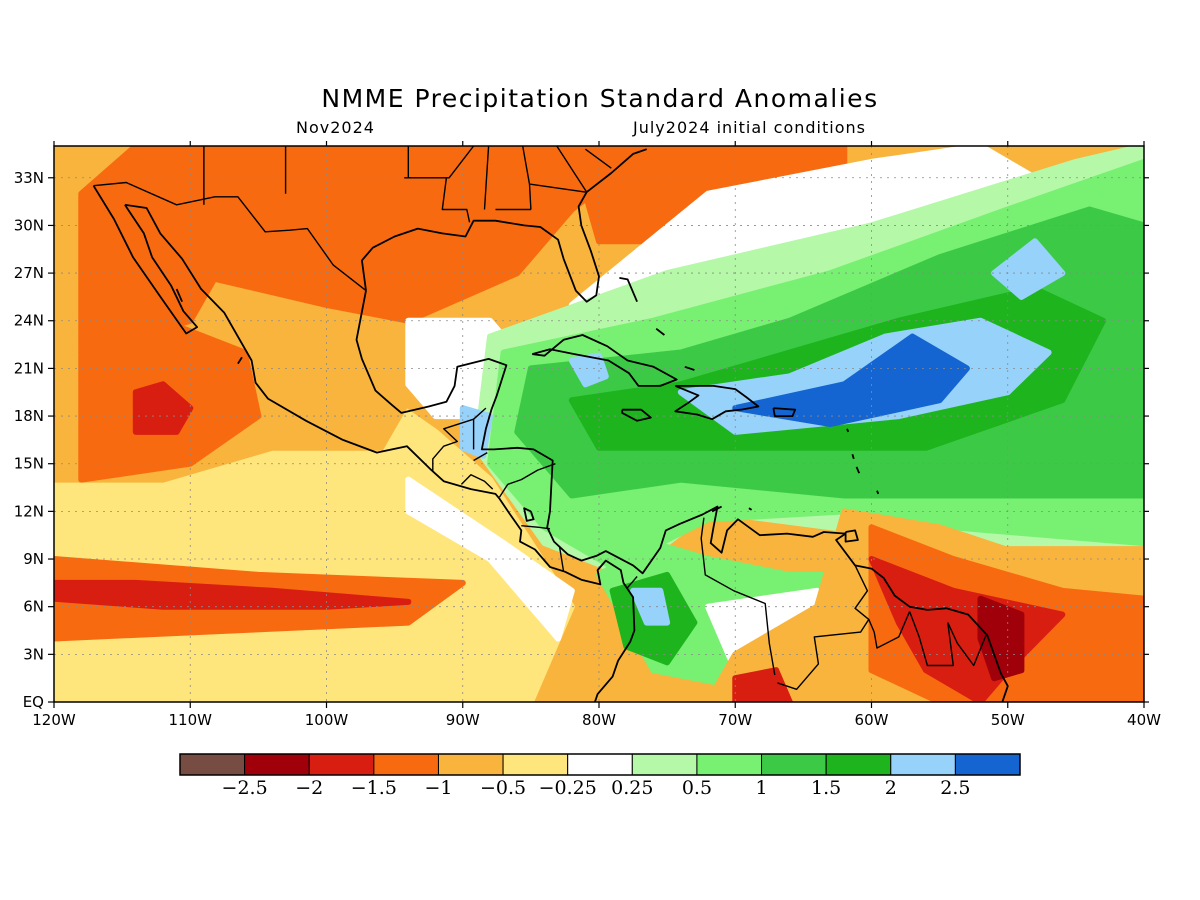 The width and height of the screenshot is (1200, 900). I want to click on y-tick-label: 24N, so click(29, 321).